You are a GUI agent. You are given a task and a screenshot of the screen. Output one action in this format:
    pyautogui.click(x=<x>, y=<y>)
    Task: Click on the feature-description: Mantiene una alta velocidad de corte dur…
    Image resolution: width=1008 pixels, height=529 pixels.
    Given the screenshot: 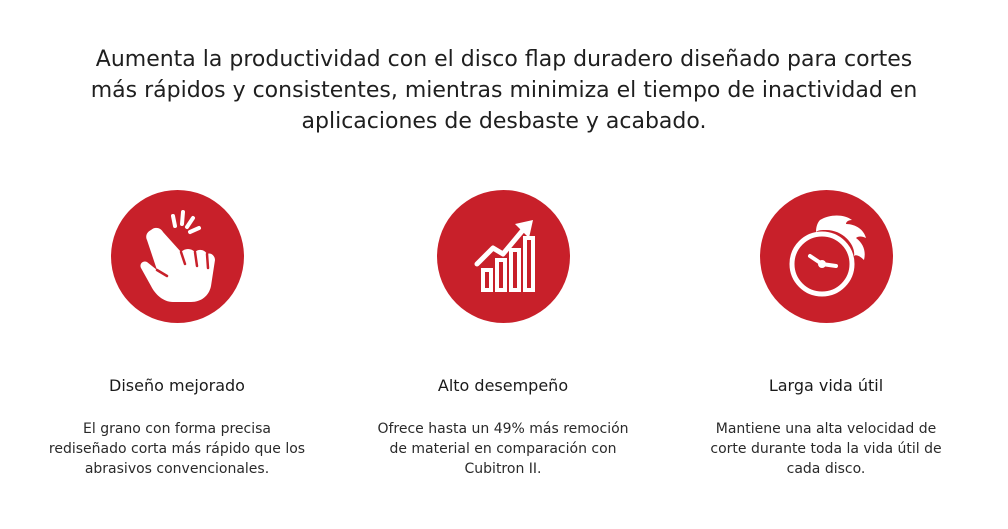 What is the action you would take?
    pyautogui.click(x=826, y=449)
    